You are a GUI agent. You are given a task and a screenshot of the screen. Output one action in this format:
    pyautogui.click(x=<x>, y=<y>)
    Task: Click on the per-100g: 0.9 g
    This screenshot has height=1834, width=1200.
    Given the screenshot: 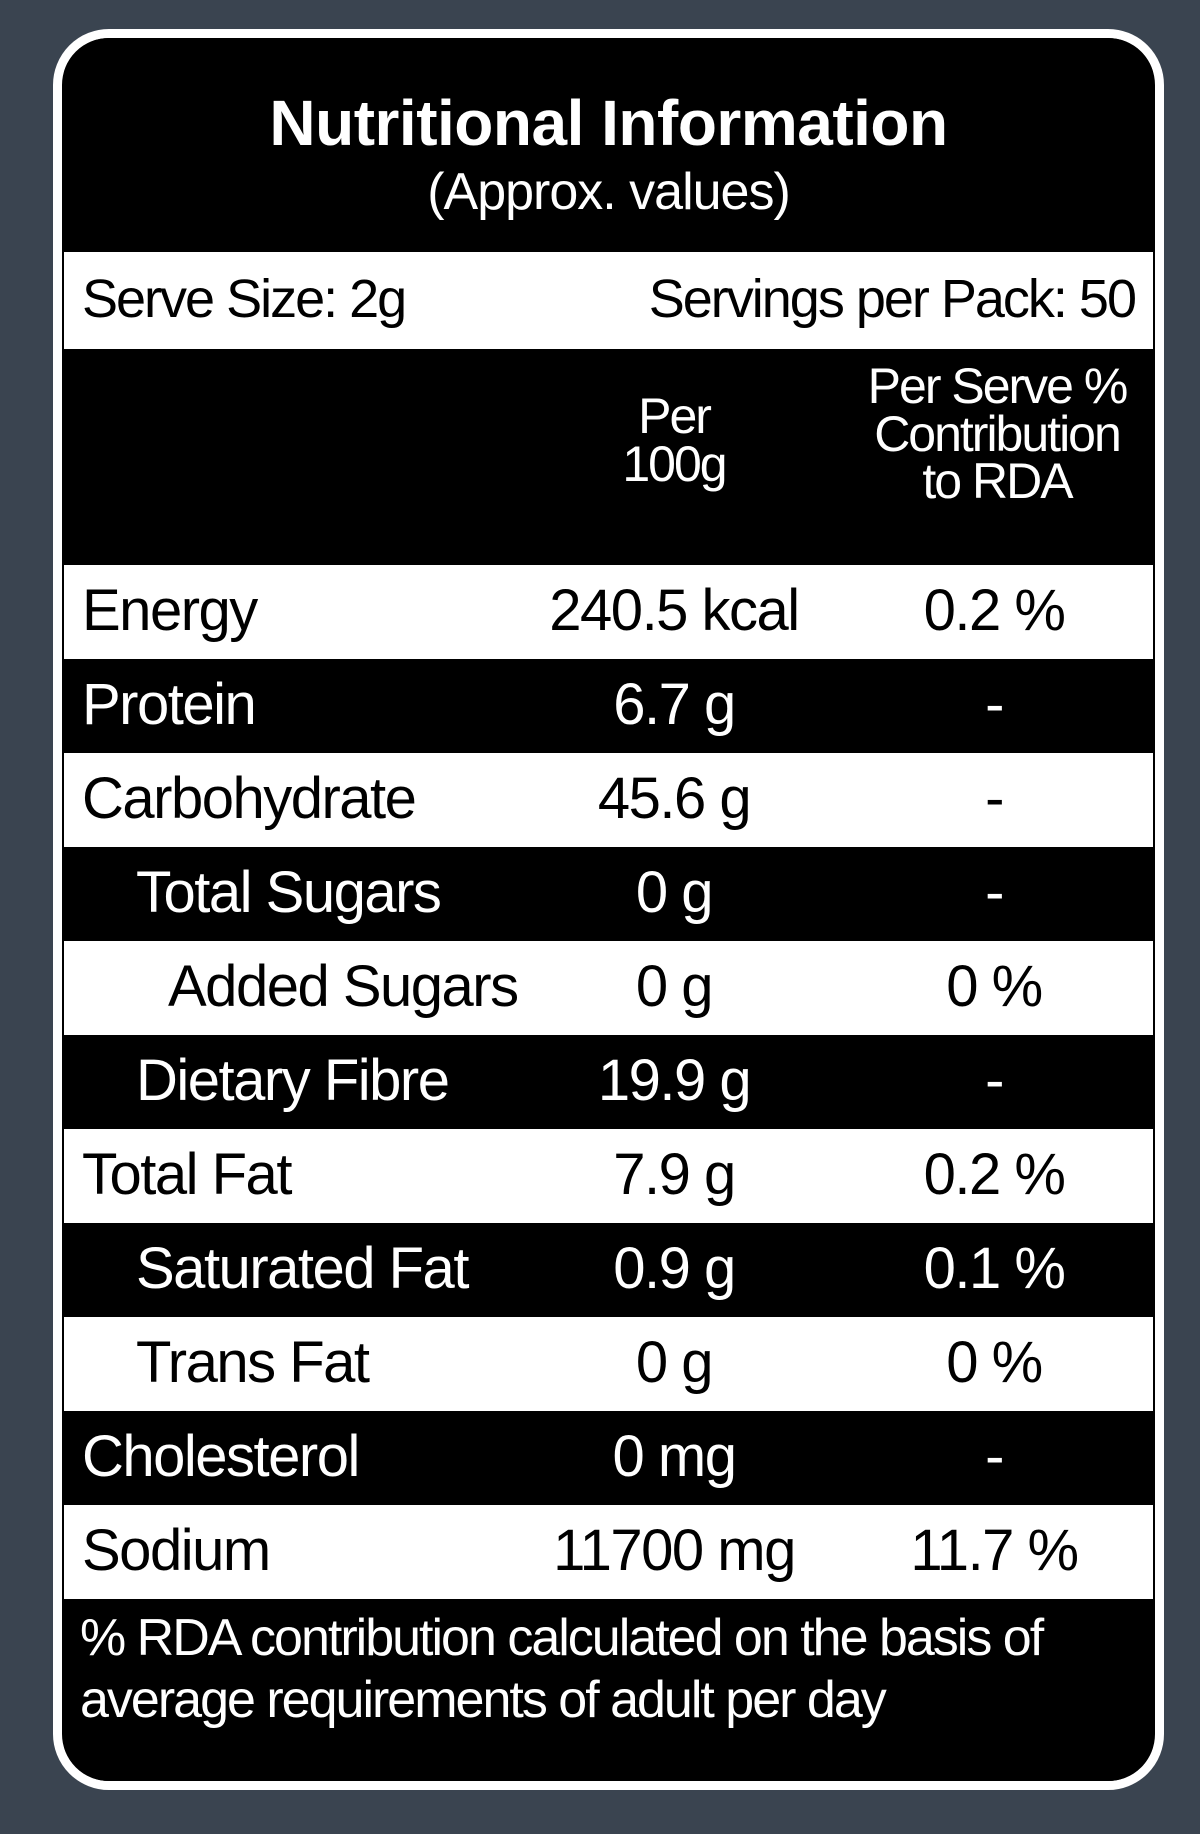 What is the action you would take?
    pyautogui.click(x=674, y=1268)
    